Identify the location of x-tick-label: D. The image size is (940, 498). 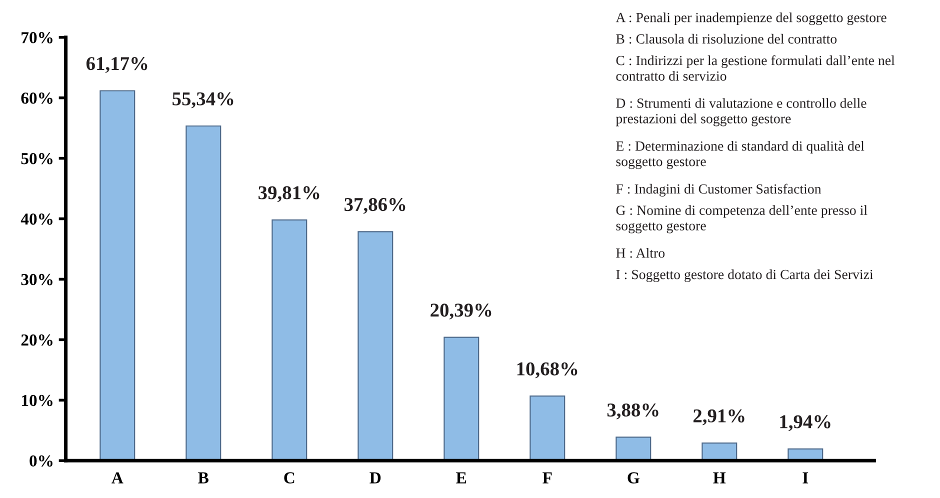
(375, 478).